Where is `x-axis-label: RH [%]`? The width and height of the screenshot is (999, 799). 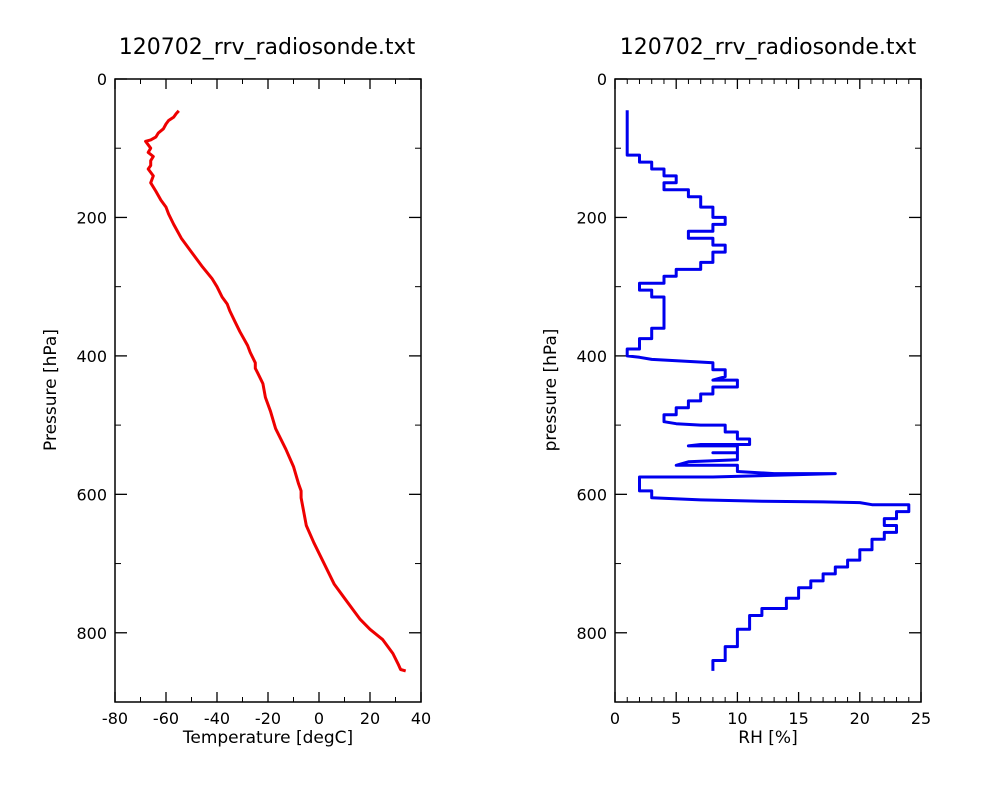
x-axis-label: RH [%] is located at coordinates (767, 738).